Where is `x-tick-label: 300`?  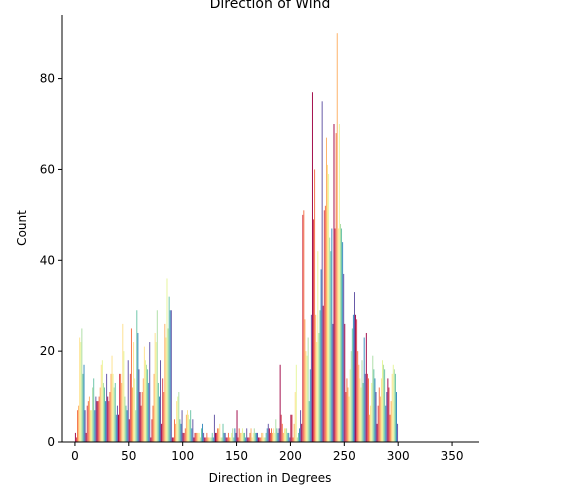 x-tick-label: 300 is located at coordinates (398, 456).